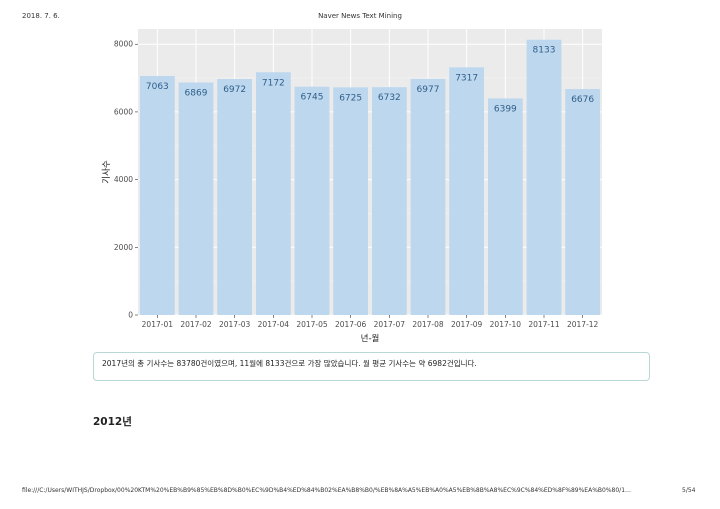 The image size is (720, 509). Describe the element at coordinates (157, 87) in the screenshot. I see `bar-value-label: 7063` at that location.